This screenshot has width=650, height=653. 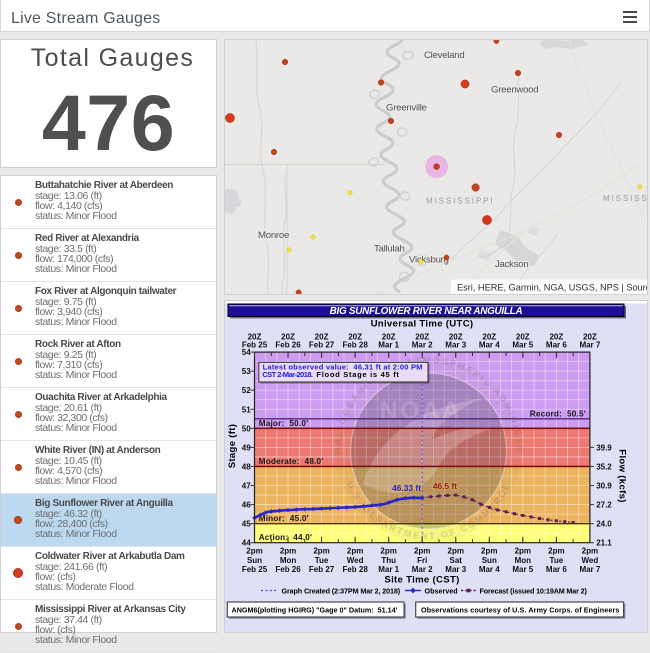 I want to click on svg-text: 47, so click(x=246, y=486).